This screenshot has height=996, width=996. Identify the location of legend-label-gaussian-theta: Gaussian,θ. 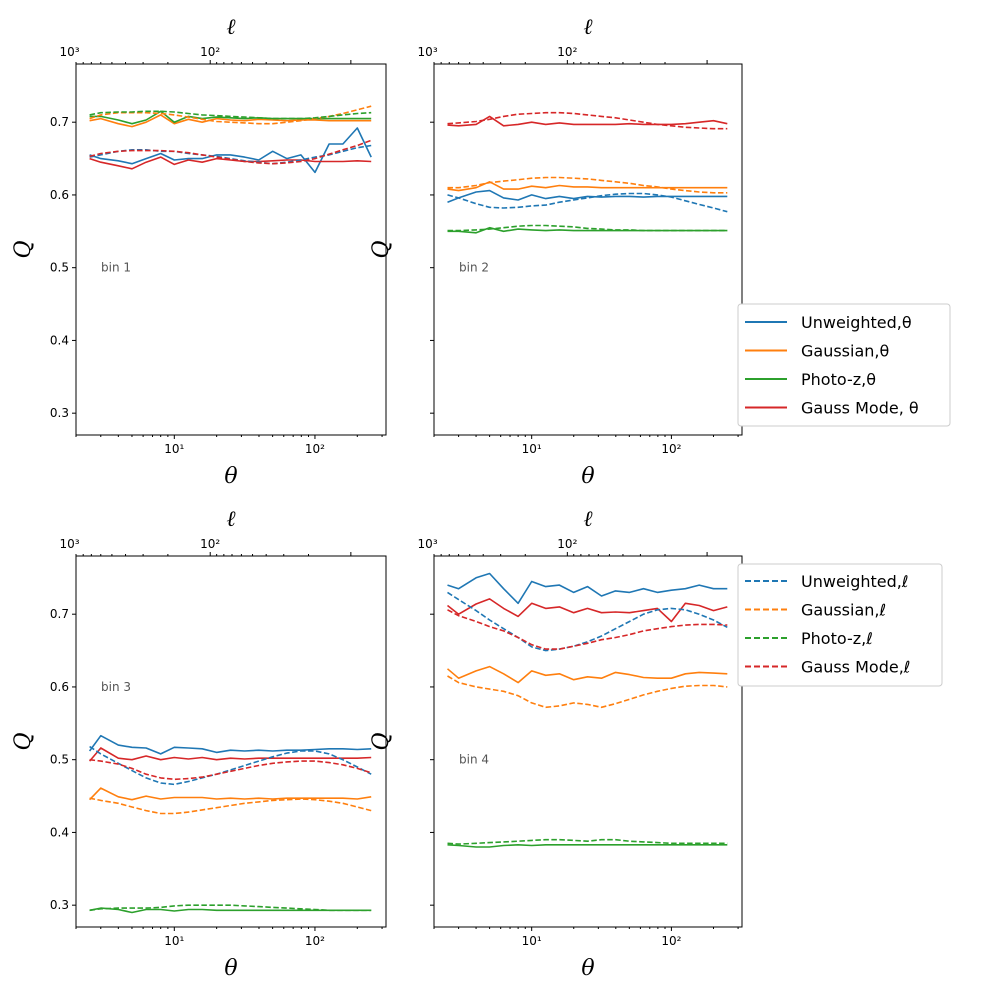
(845, 351).